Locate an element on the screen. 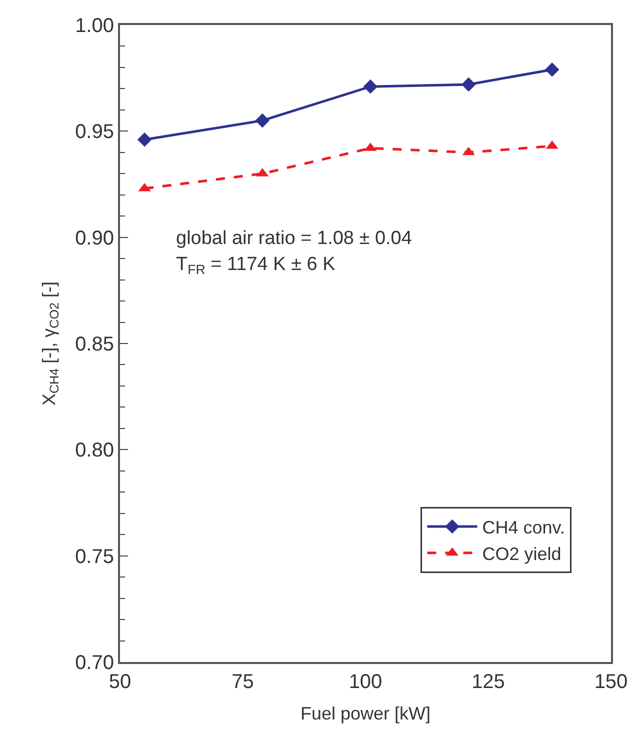  annotation: T$_{FR}$ = 1174 K ± 6 K is located at coordinates (256, 265).